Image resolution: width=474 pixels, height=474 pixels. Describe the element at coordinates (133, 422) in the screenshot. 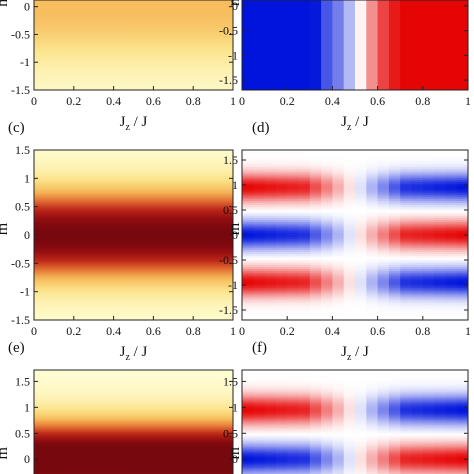

I see `heatmap-field` at that location.